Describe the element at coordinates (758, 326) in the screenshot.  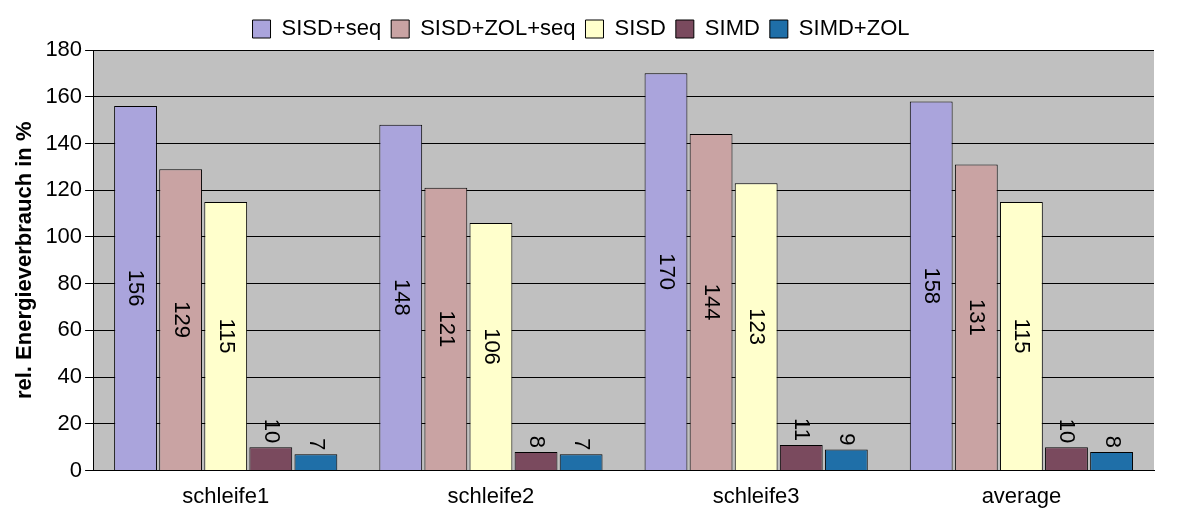
I see `data-label: 123` at that location.